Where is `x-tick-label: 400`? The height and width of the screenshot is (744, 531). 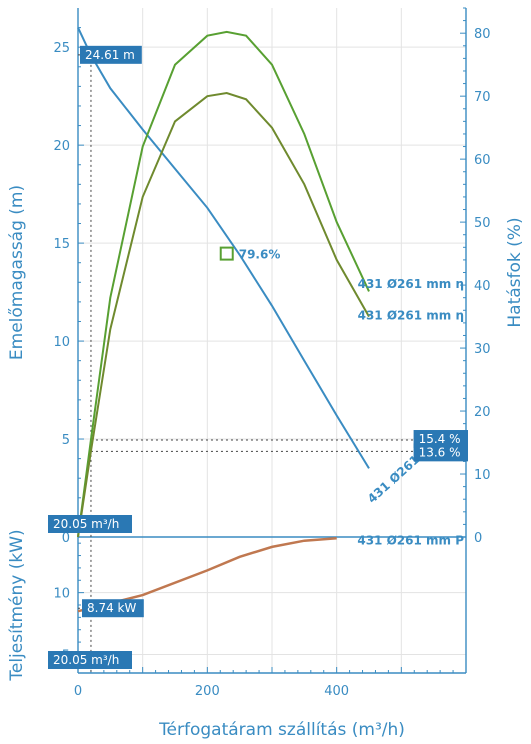 x-tick-label: 400 is located at coordinates (336, 691).